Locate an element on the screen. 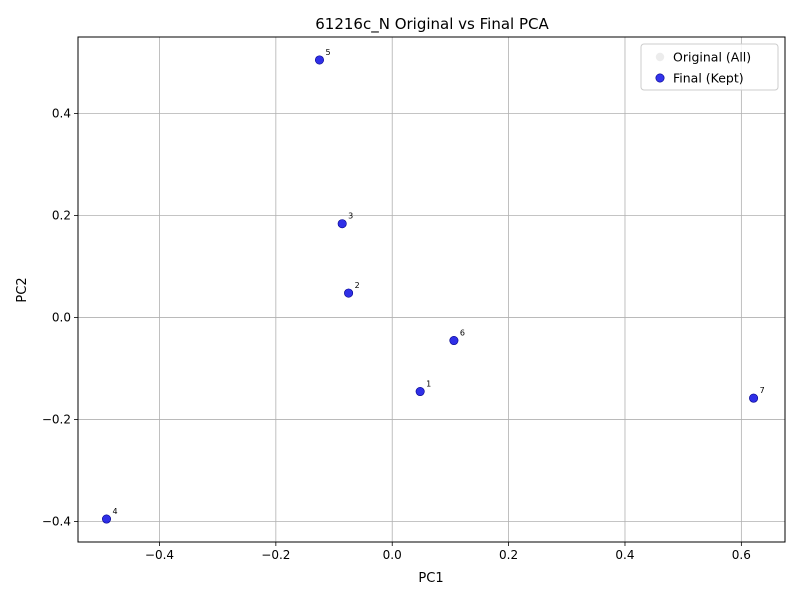  y-tick-label: 0.0 is located at coordinates (61, 318).